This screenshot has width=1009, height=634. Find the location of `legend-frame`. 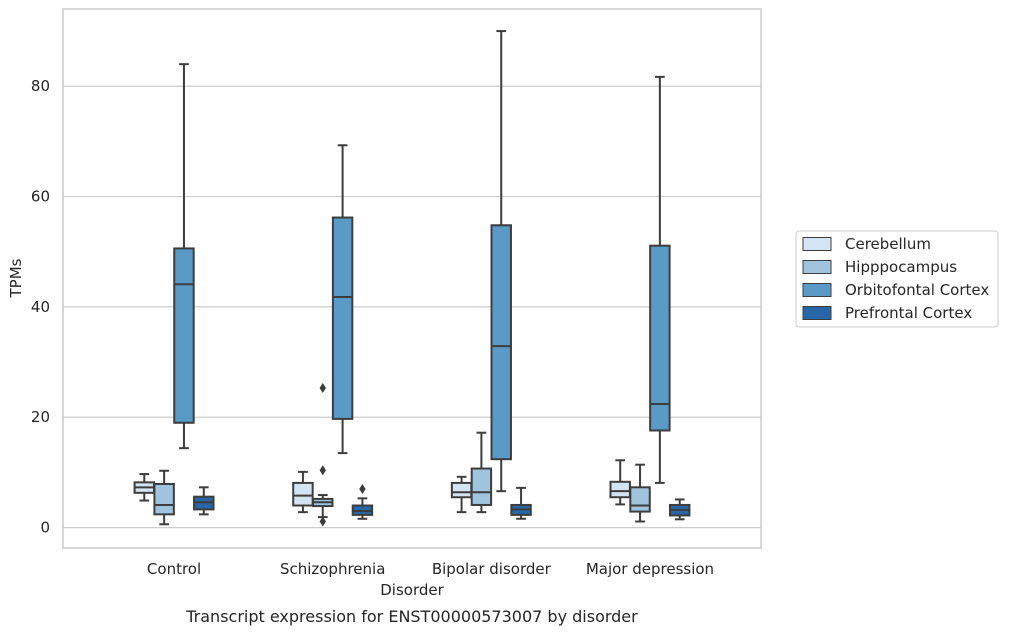

legend-frame is located at coordinates (897, 279).